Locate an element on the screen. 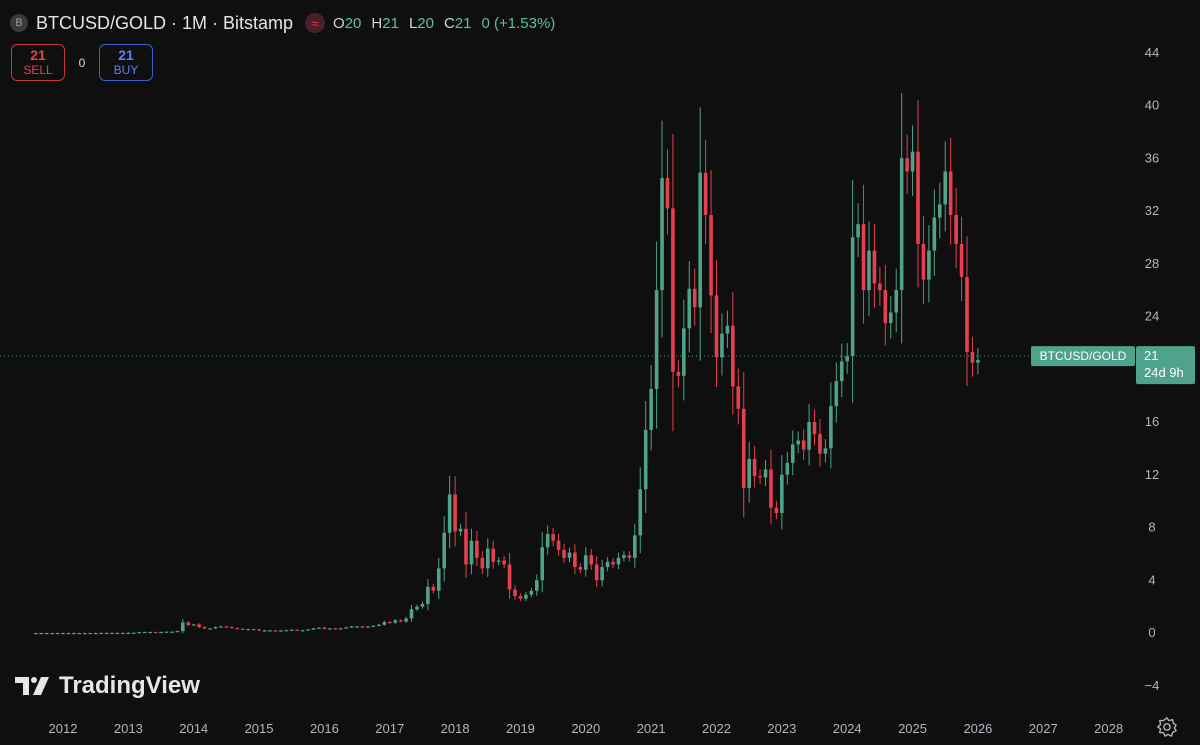 The height and width of the screenshot is (745, 1200). price-axis: −4048121620242832364044 is located at coordinates (1152, 369).